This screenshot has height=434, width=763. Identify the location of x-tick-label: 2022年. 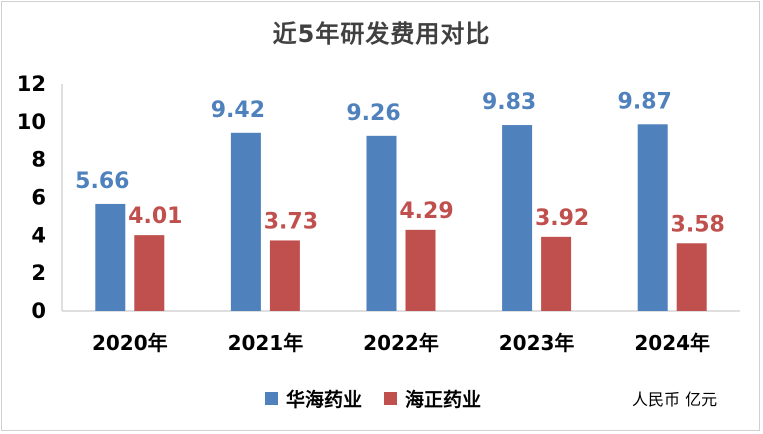
(401, 343).